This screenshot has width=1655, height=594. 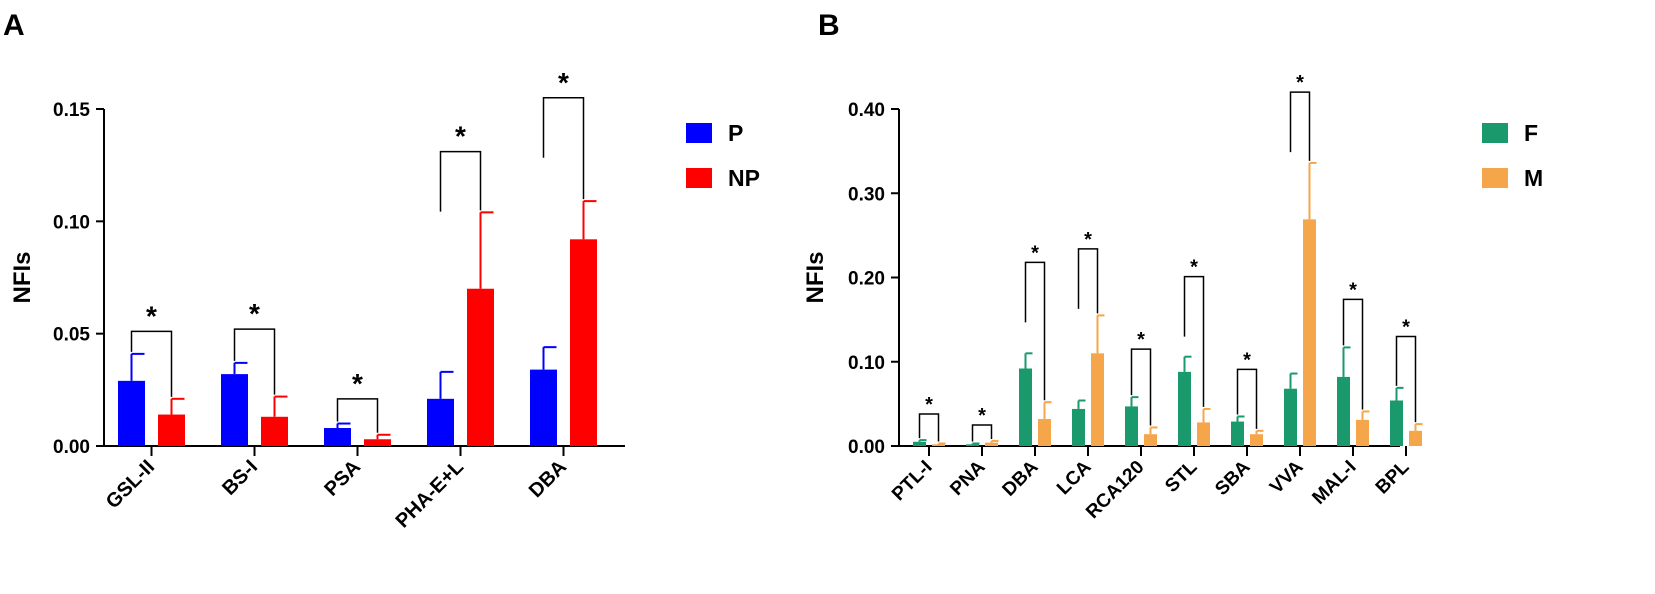 I want to click on category-label: PSA, so click(x=342, y=478).